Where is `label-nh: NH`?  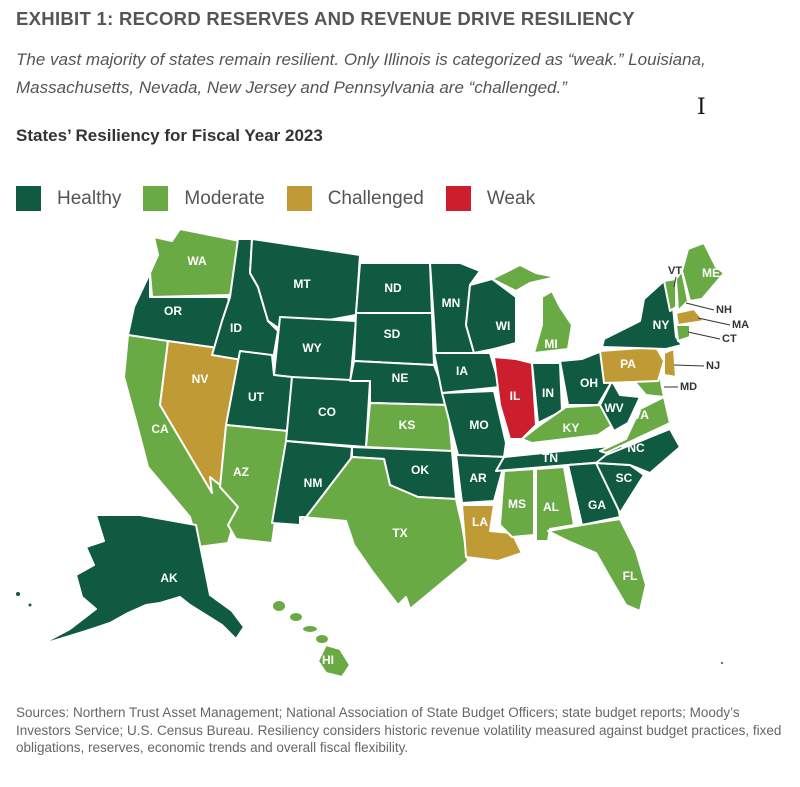
label-nh: NH is located at coordinates (724, 310).